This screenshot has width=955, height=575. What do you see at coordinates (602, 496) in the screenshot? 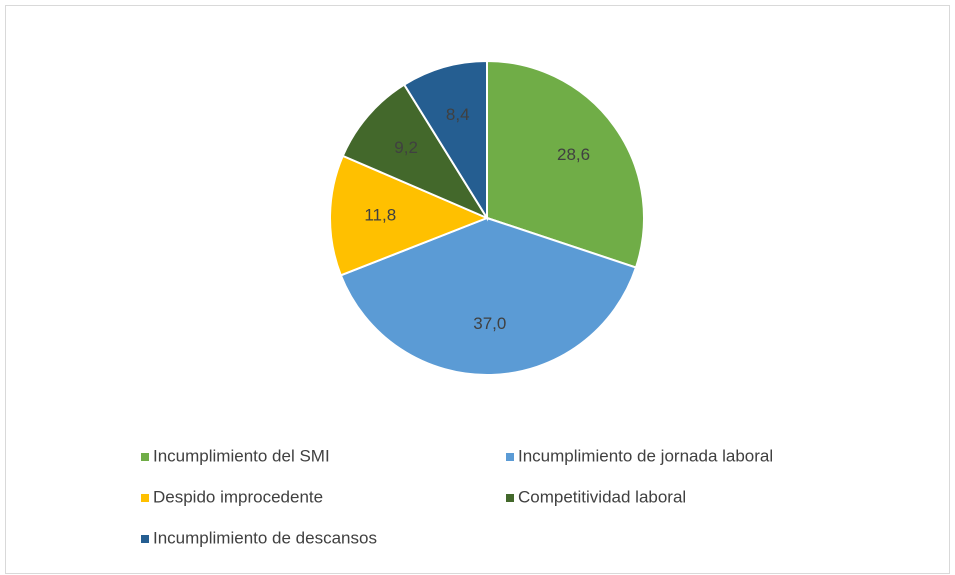
I see `legend-label: Competitividad laboral` at bounding box center [602, 496].